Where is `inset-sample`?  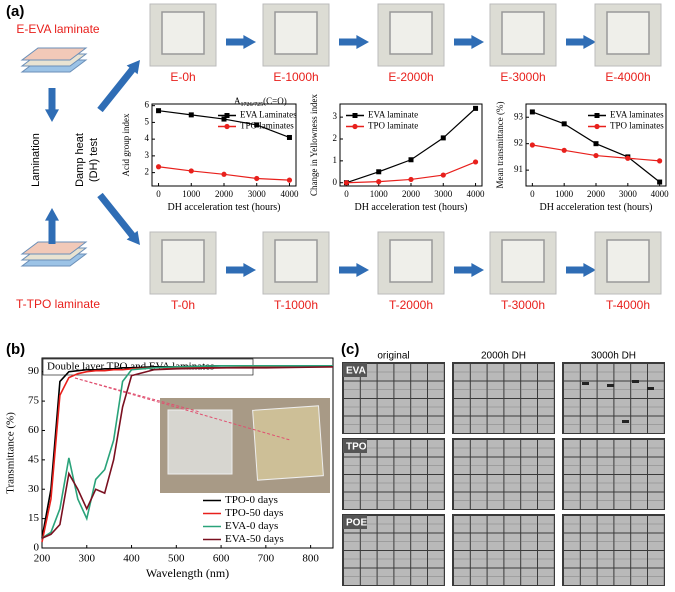
inset-sample is located at coordinates (200, 442).